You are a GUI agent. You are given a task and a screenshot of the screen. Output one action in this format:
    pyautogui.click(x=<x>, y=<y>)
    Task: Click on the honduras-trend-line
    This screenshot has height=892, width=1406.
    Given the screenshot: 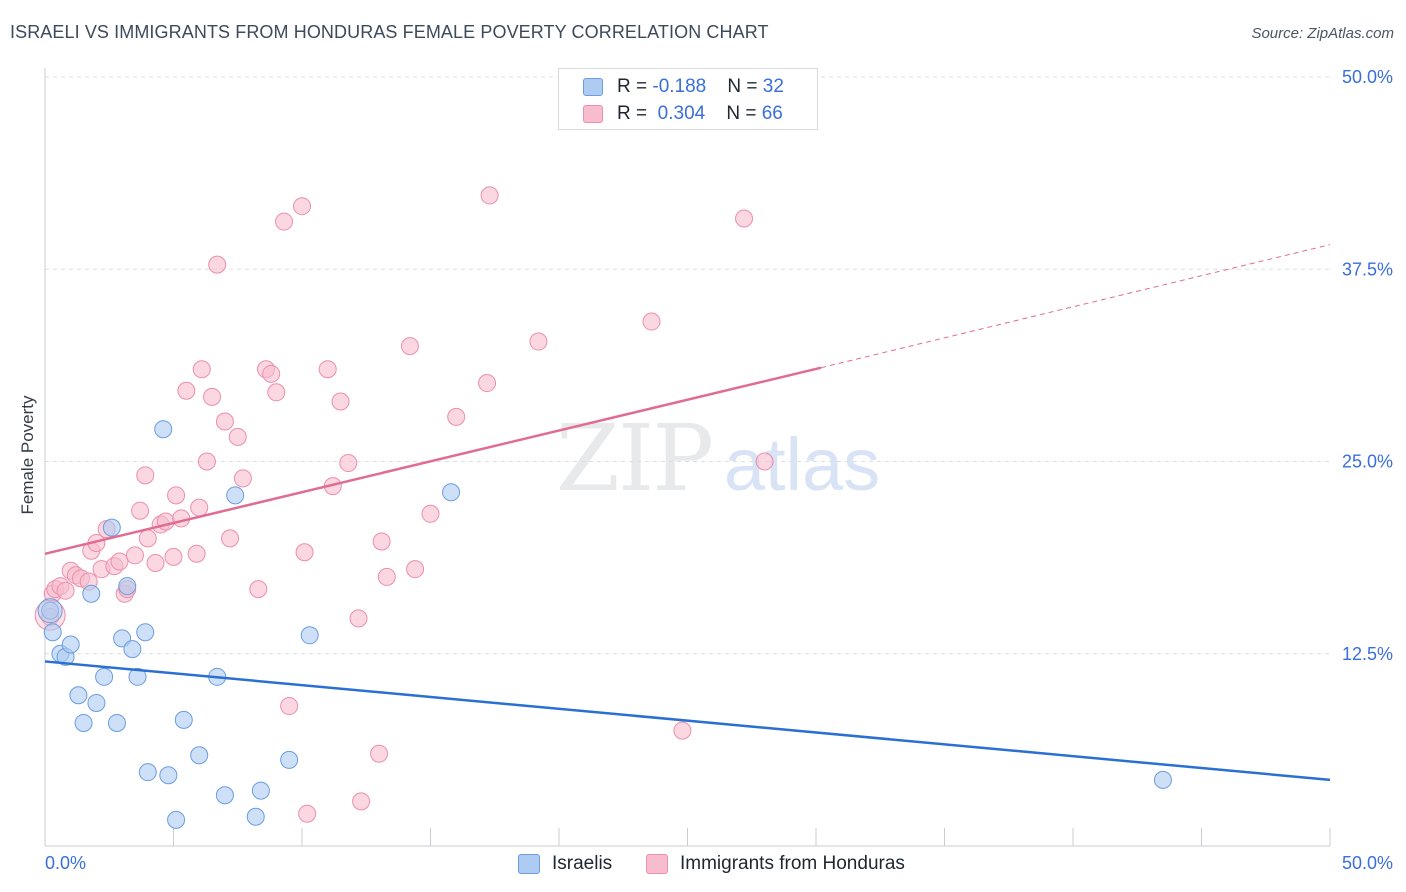 What is the action you would take?
    pyautogui.click(x=433, y=460)
    